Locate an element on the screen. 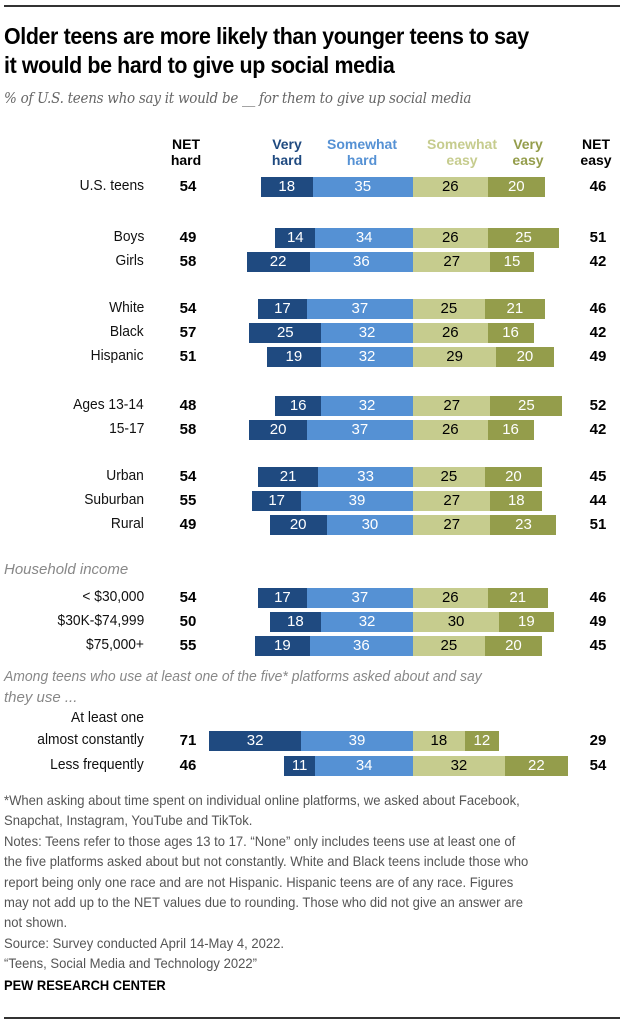 The image size is (620, 1024). bar-segment-somewhat-hard: 36 is located at coordinates (361, 262).